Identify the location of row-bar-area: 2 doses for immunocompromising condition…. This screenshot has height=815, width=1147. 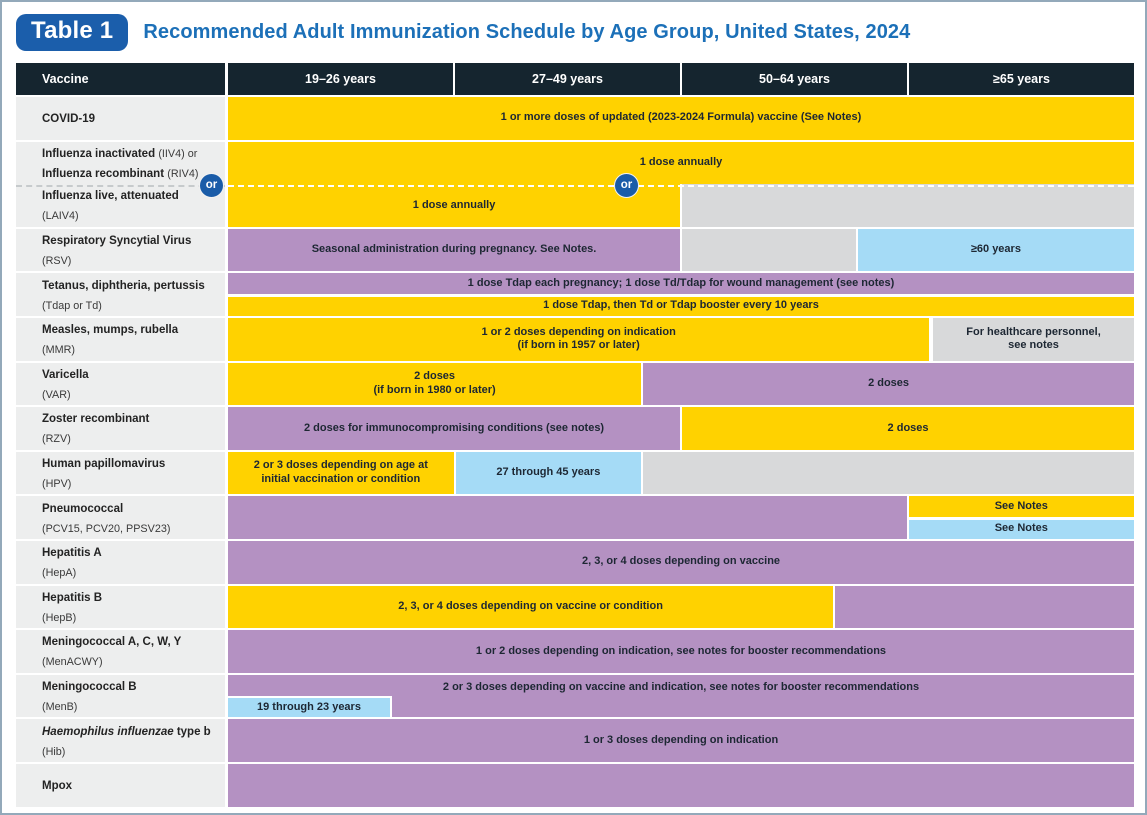
(681, 428).